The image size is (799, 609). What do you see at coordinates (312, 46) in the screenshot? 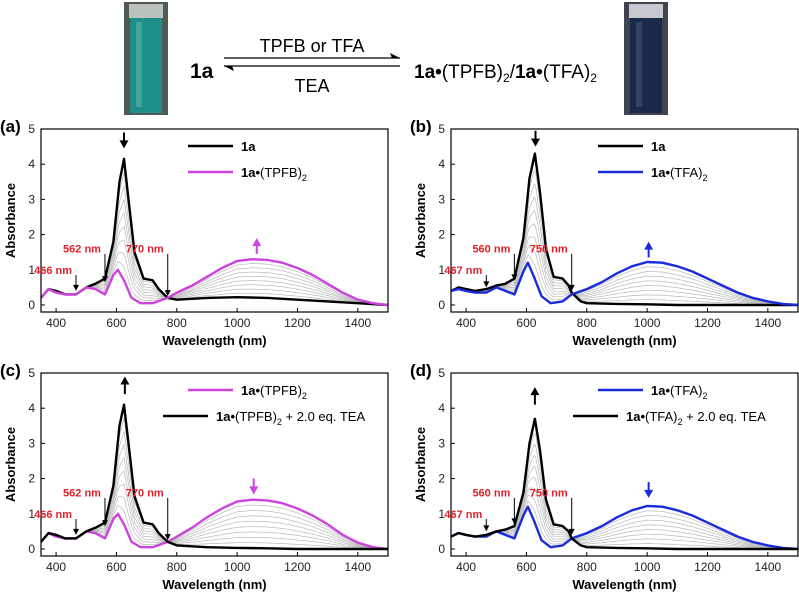
I see `forward-condition-label: TPFB or TFA` at bounding box center [312, 46].